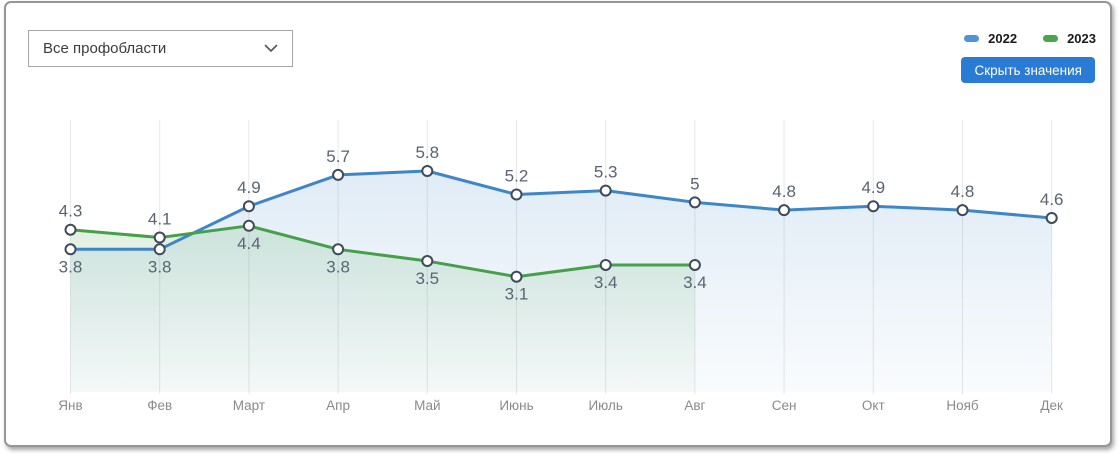 Image resolution: width=1120 pixels, height=455 pixels. Describe the element at coordinates (1028, 70) in the screenshot. I see `hide-values-button: Скрыть значения` at that location.